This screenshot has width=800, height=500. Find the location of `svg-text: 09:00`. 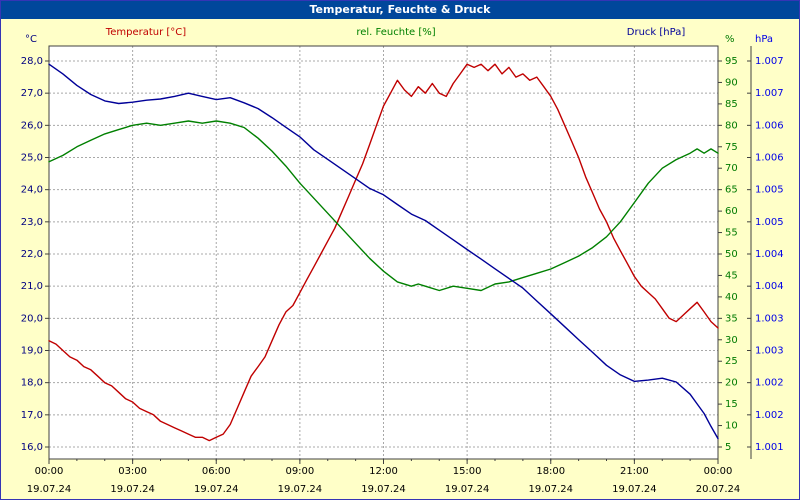

svg-text: 09:00 is located at coordinates (299, 471).